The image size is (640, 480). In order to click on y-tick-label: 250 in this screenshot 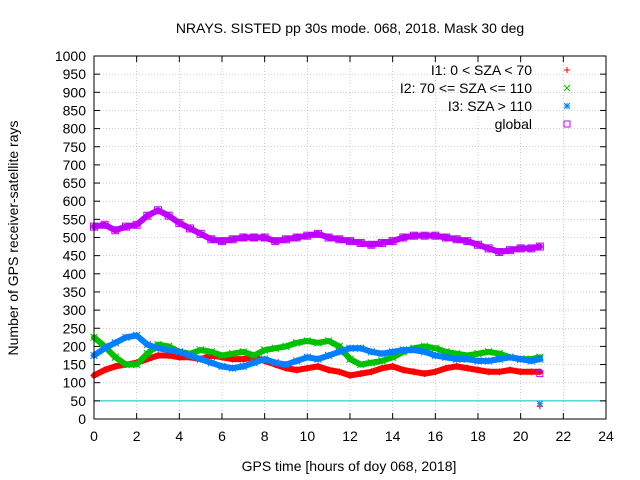, I will do `click(75, 328)`.